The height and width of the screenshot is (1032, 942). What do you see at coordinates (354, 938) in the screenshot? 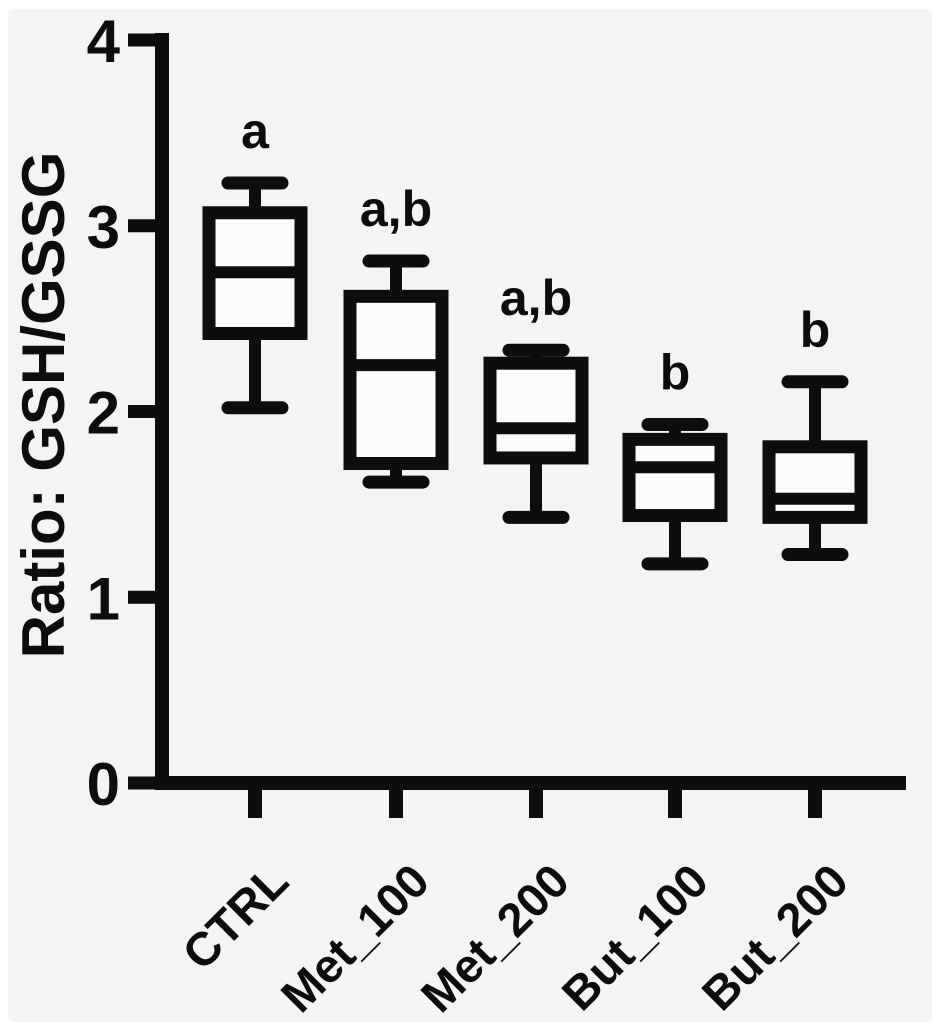
I see `x-tick-label-Met_100: Met_100` at bounding box center [354, 938].